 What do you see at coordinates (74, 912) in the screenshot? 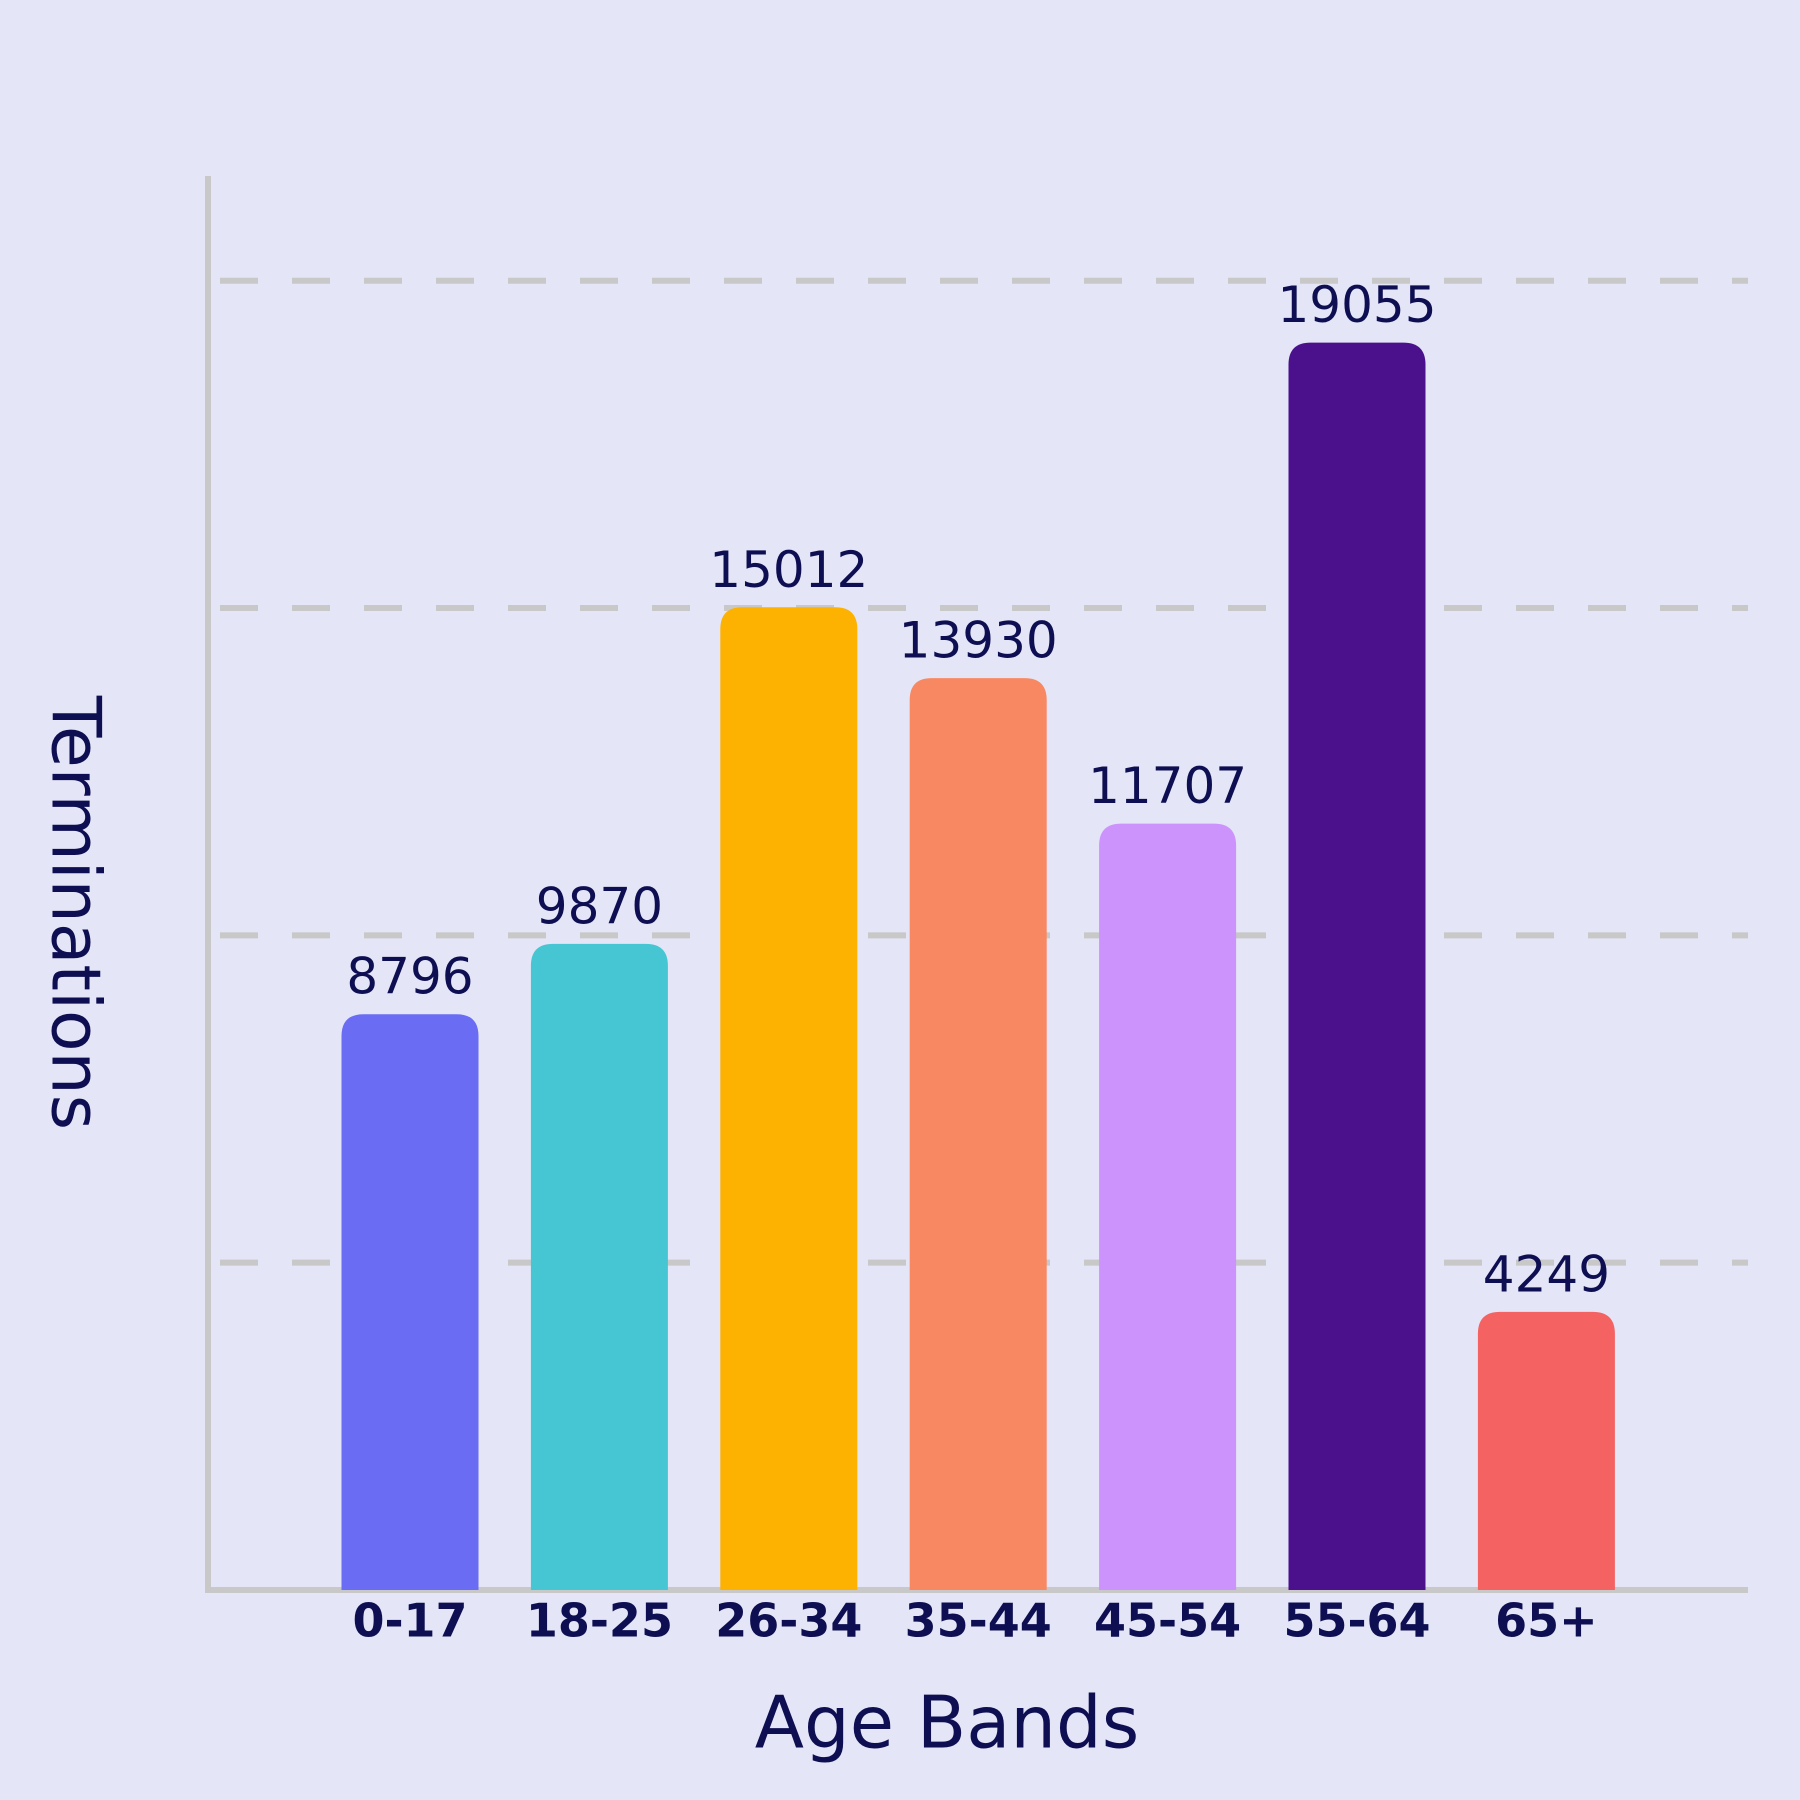
I see `y-axis-title: Terminations` at bounding box center [74, 912].